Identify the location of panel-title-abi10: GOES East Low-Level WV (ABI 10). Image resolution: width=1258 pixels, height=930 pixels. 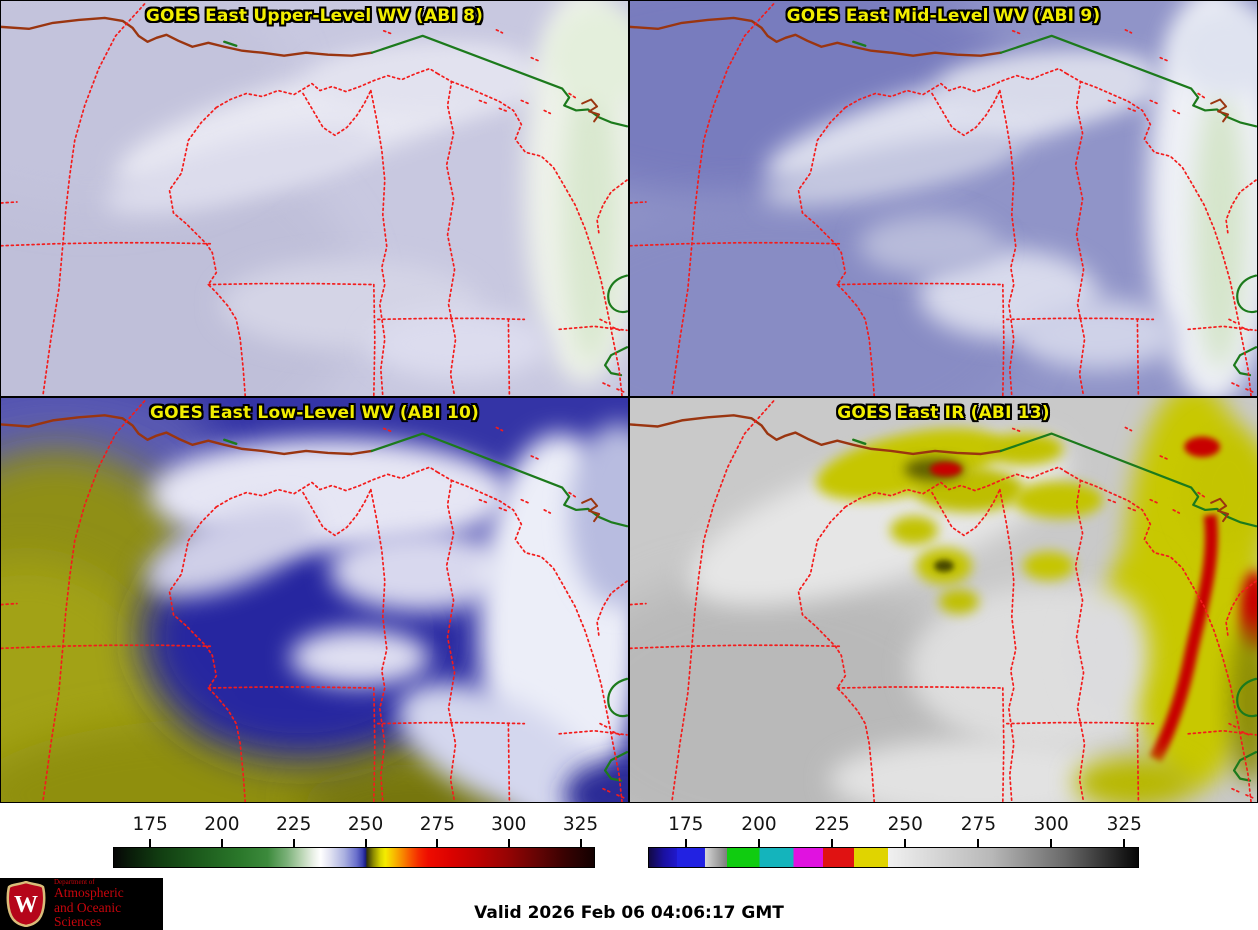
(314, 413).